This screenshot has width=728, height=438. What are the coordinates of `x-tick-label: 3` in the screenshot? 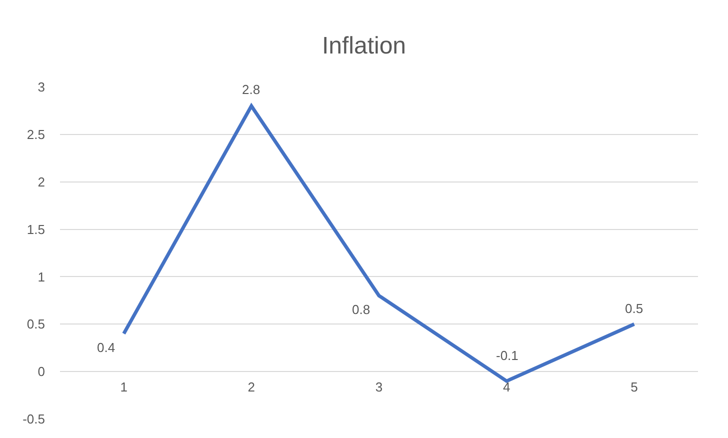 It's located at (379, 387).